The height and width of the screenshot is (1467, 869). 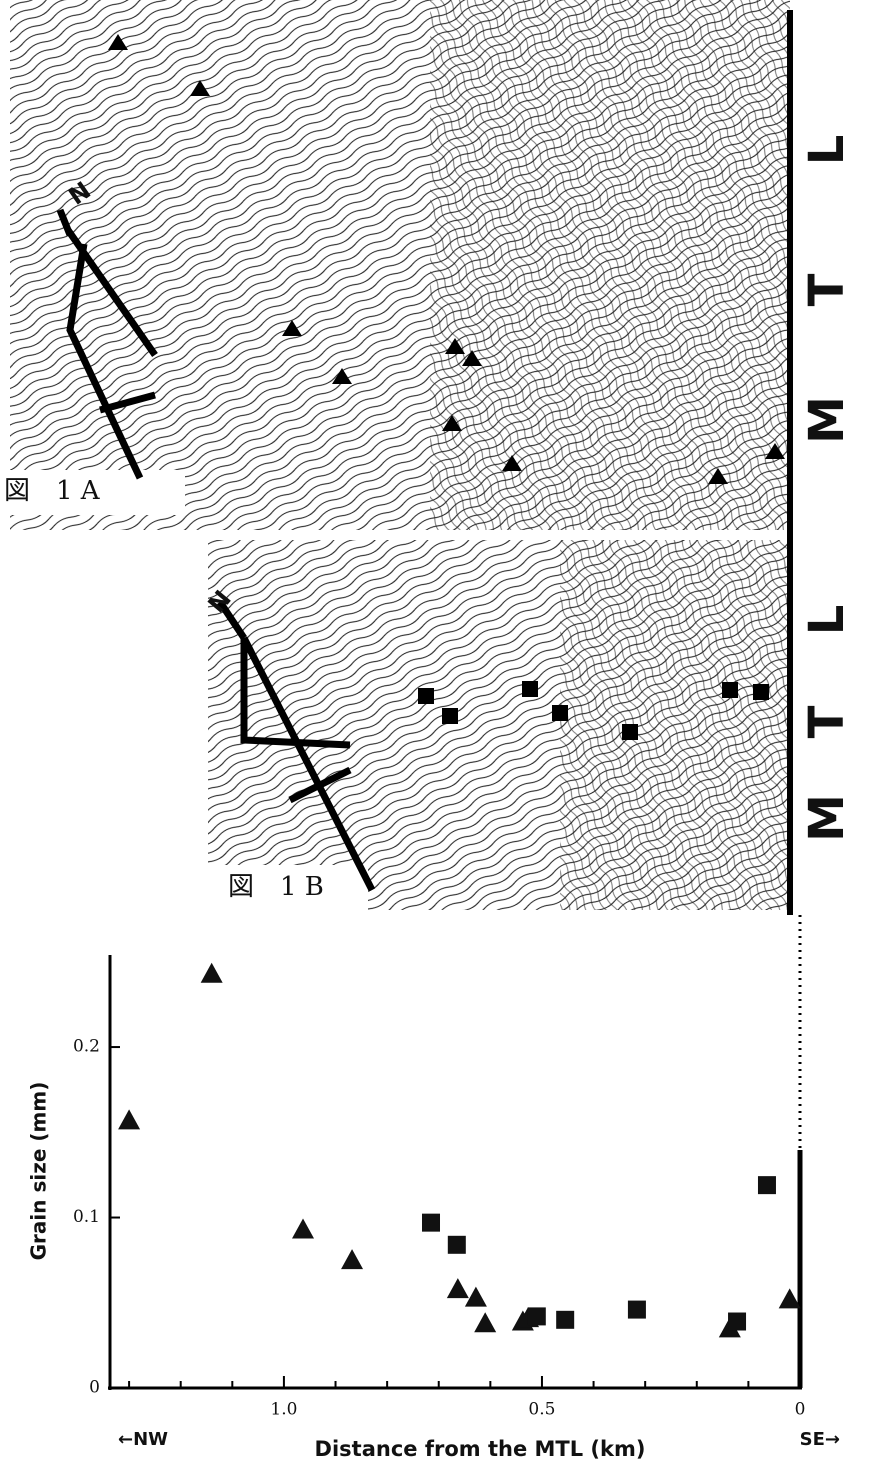 I want to click on x-tick-label: 0.5, so click(x=541, y=1410).